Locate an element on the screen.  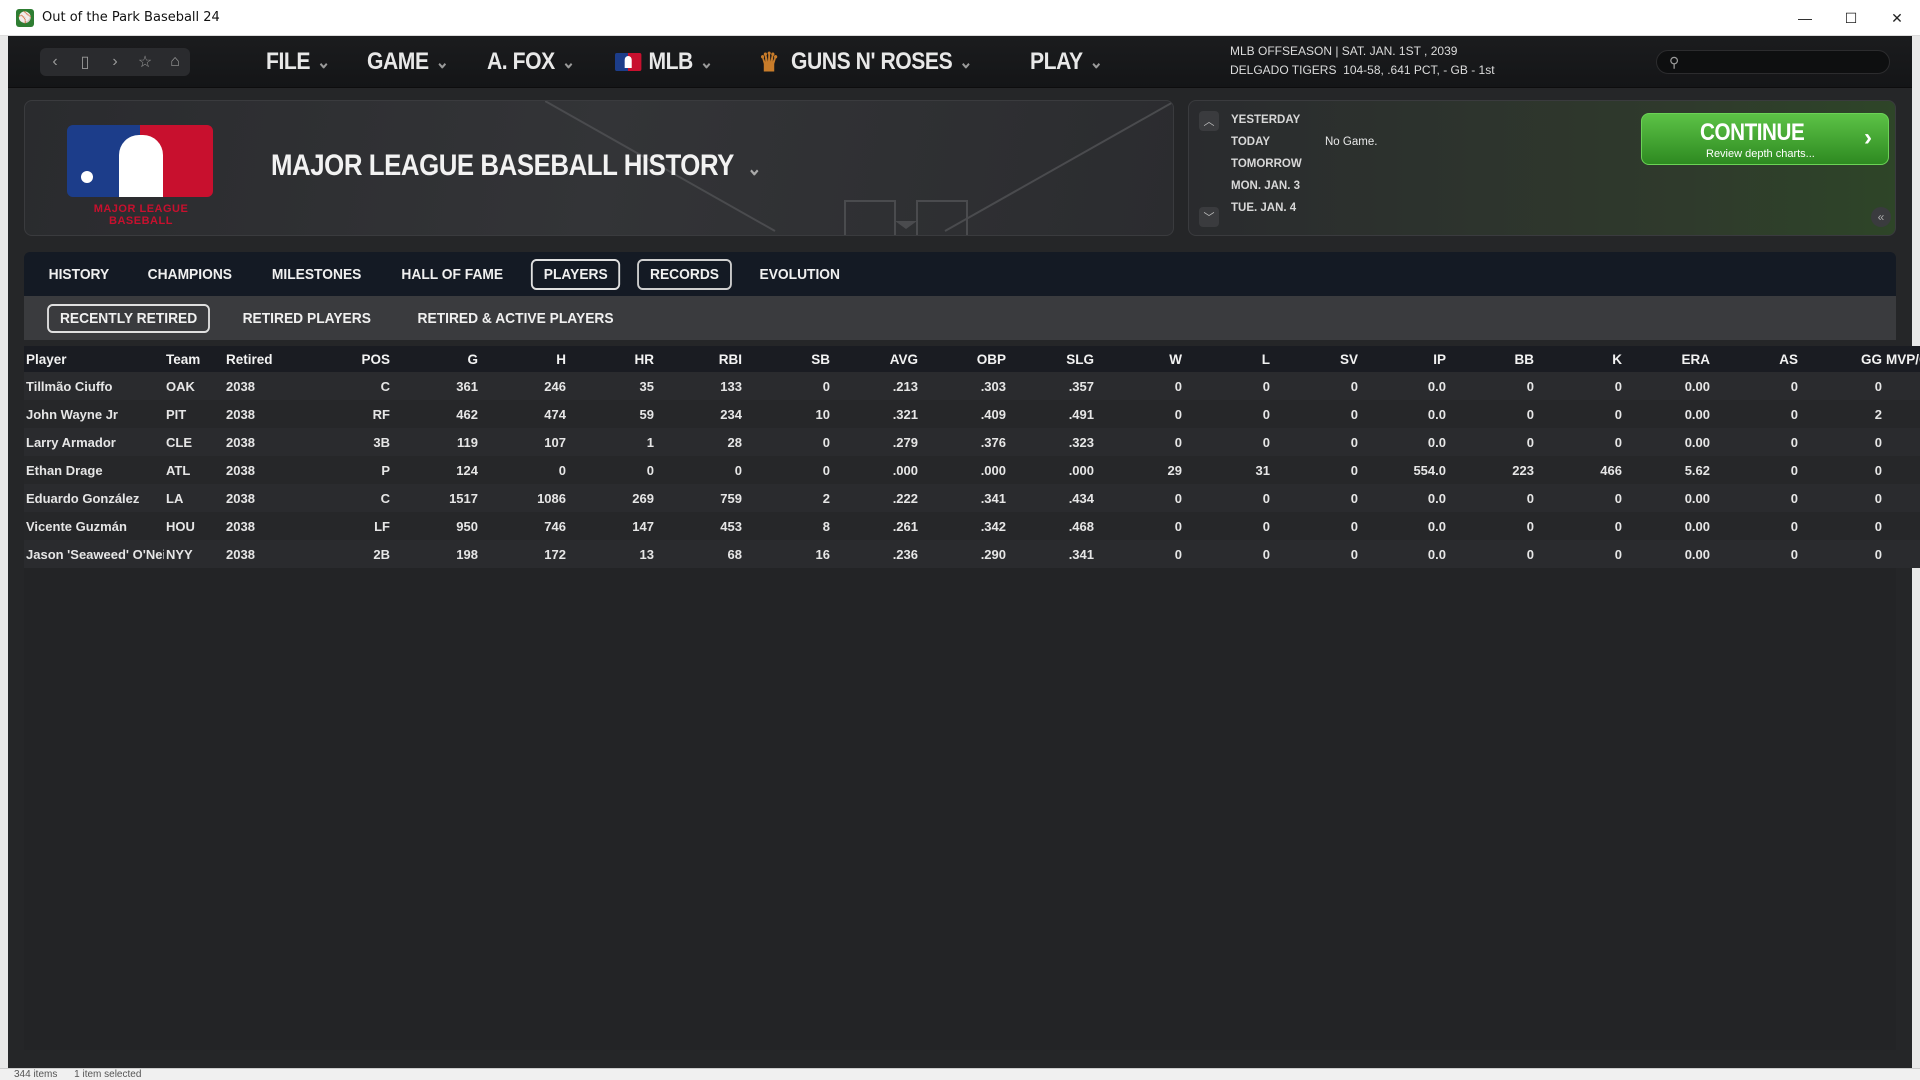
table-cell: 269 is located at coordinates (614, 498).